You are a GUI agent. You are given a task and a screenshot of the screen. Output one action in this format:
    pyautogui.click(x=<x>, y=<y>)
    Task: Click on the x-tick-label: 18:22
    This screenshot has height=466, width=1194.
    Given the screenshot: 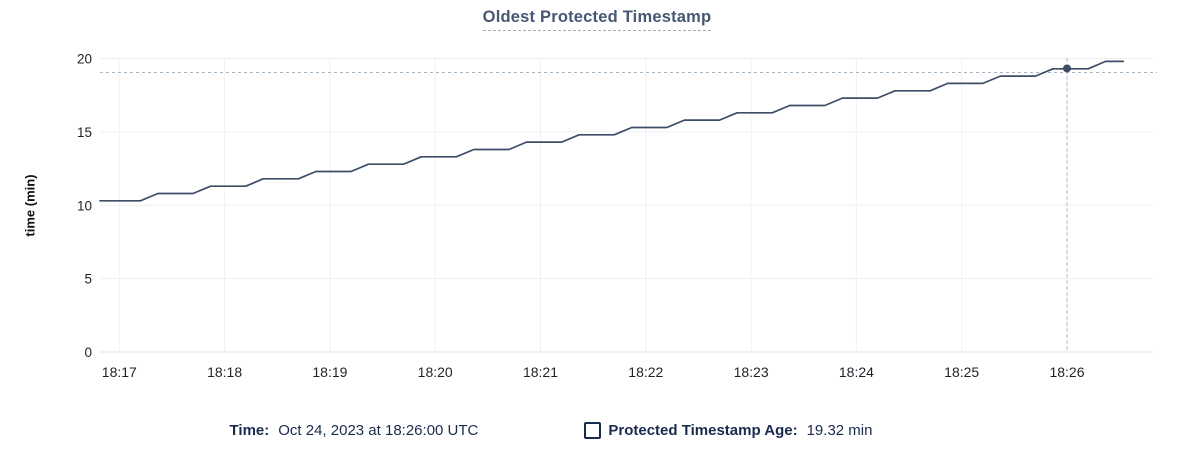 What is the action you would take?
    pyautogui.click(x=645, y=372)
    